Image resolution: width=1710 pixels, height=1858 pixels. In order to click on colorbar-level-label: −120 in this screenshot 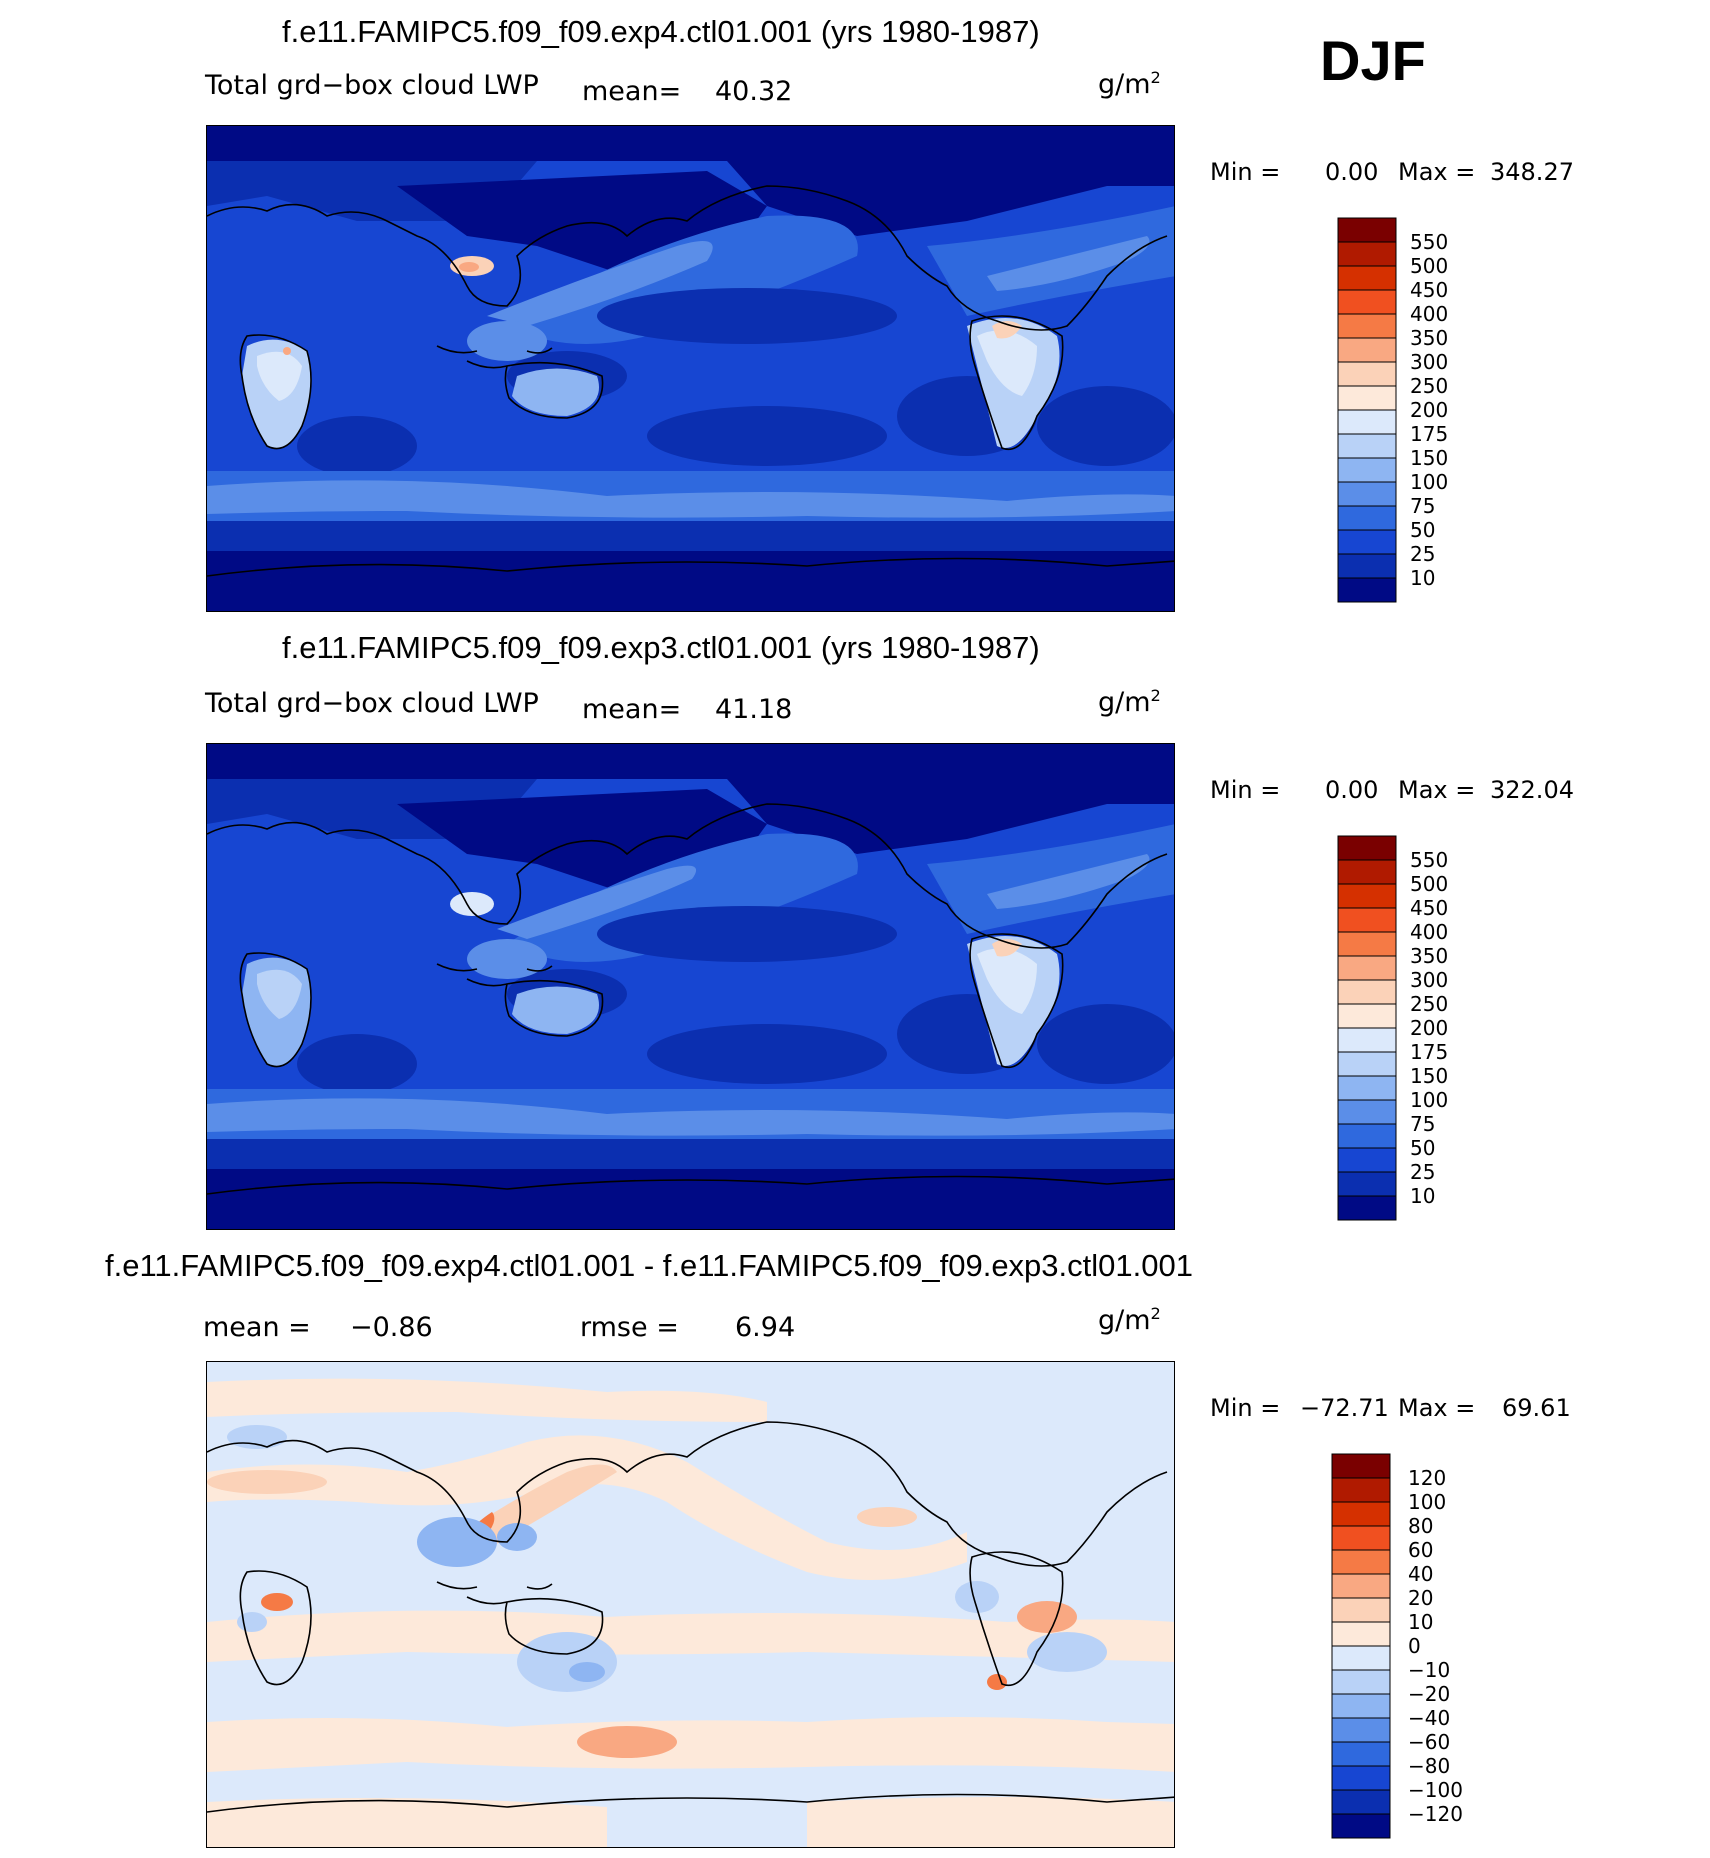, I will do `click(1435, 1814)`.